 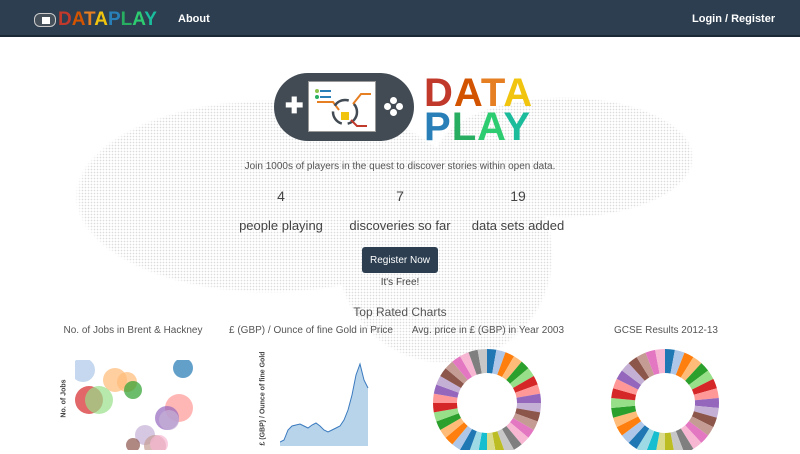 I want to click on register-now-button: Register Now, so click(x=400, y=260).